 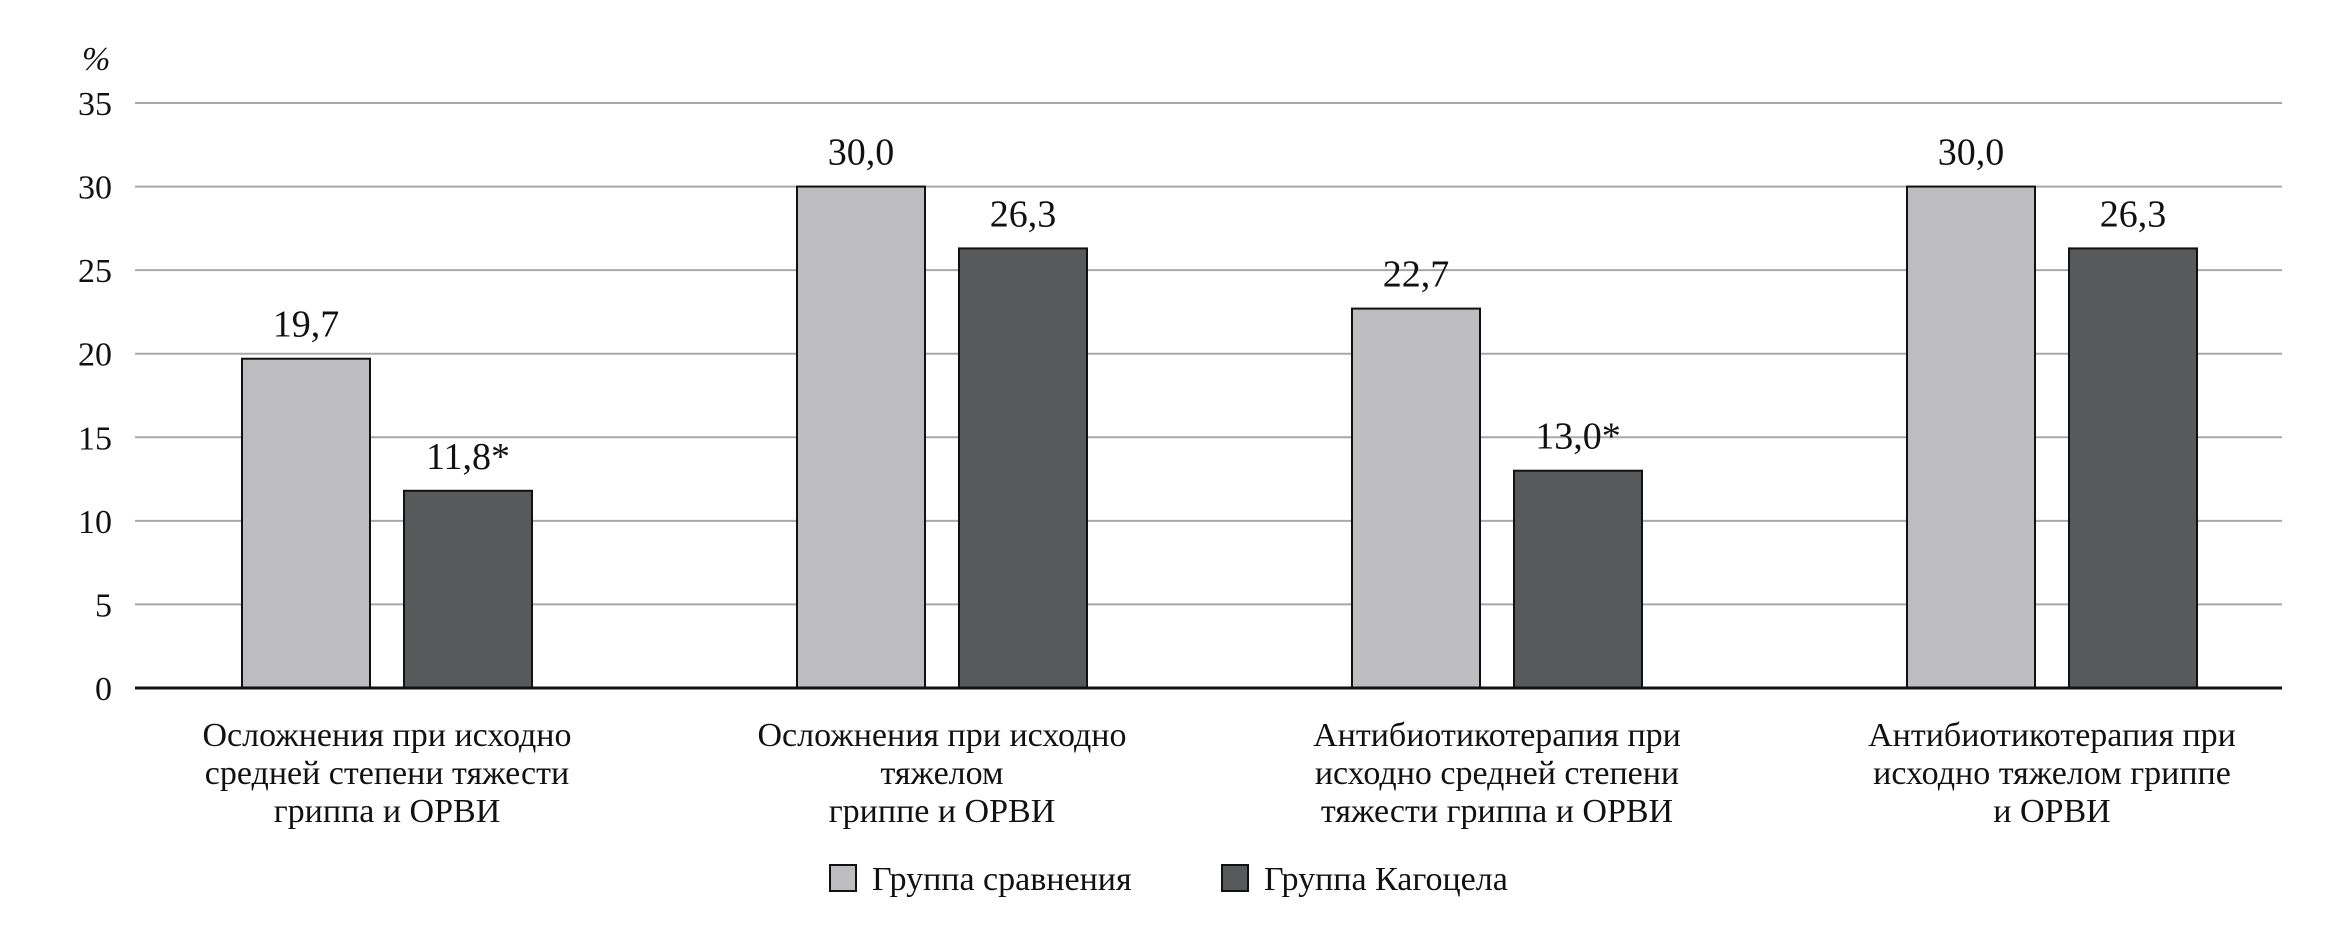 What do you see at coordinates (306, 325) in the screenshot?
I see `data-label: 19,7` at bounding box center [306, 325].